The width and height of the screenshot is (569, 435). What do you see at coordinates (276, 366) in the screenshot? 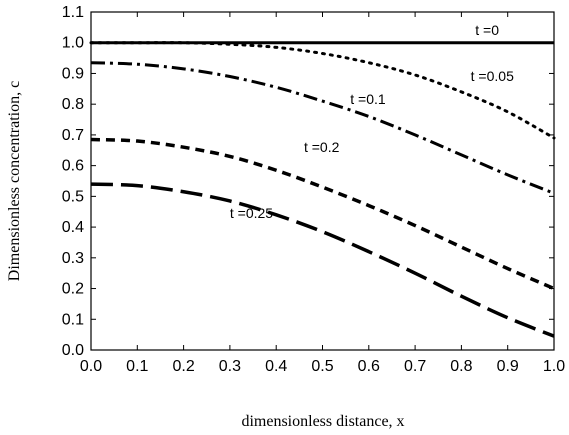
I see `x-tick-label: 0.4` at bounding box center [276, 366].